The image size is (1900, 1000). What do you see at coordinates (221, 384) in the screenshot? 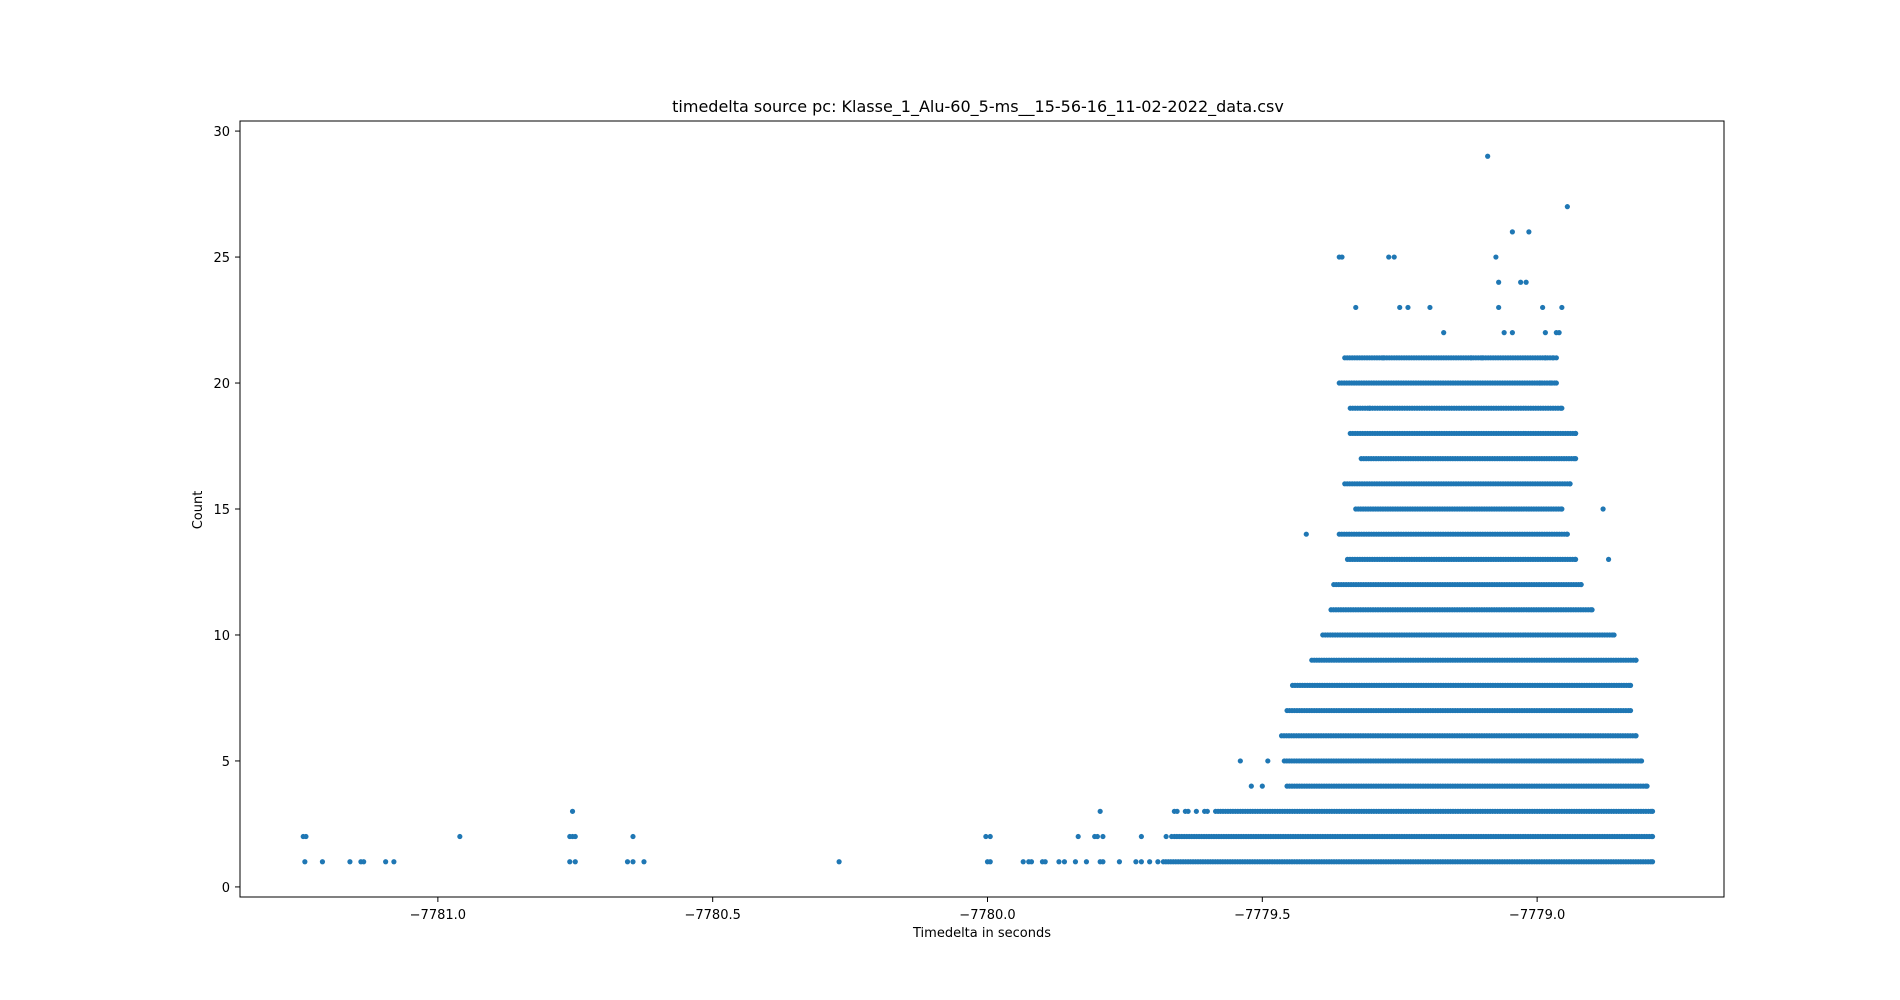
I see `y-tick-label: 20` at bounding box center [221, 384].